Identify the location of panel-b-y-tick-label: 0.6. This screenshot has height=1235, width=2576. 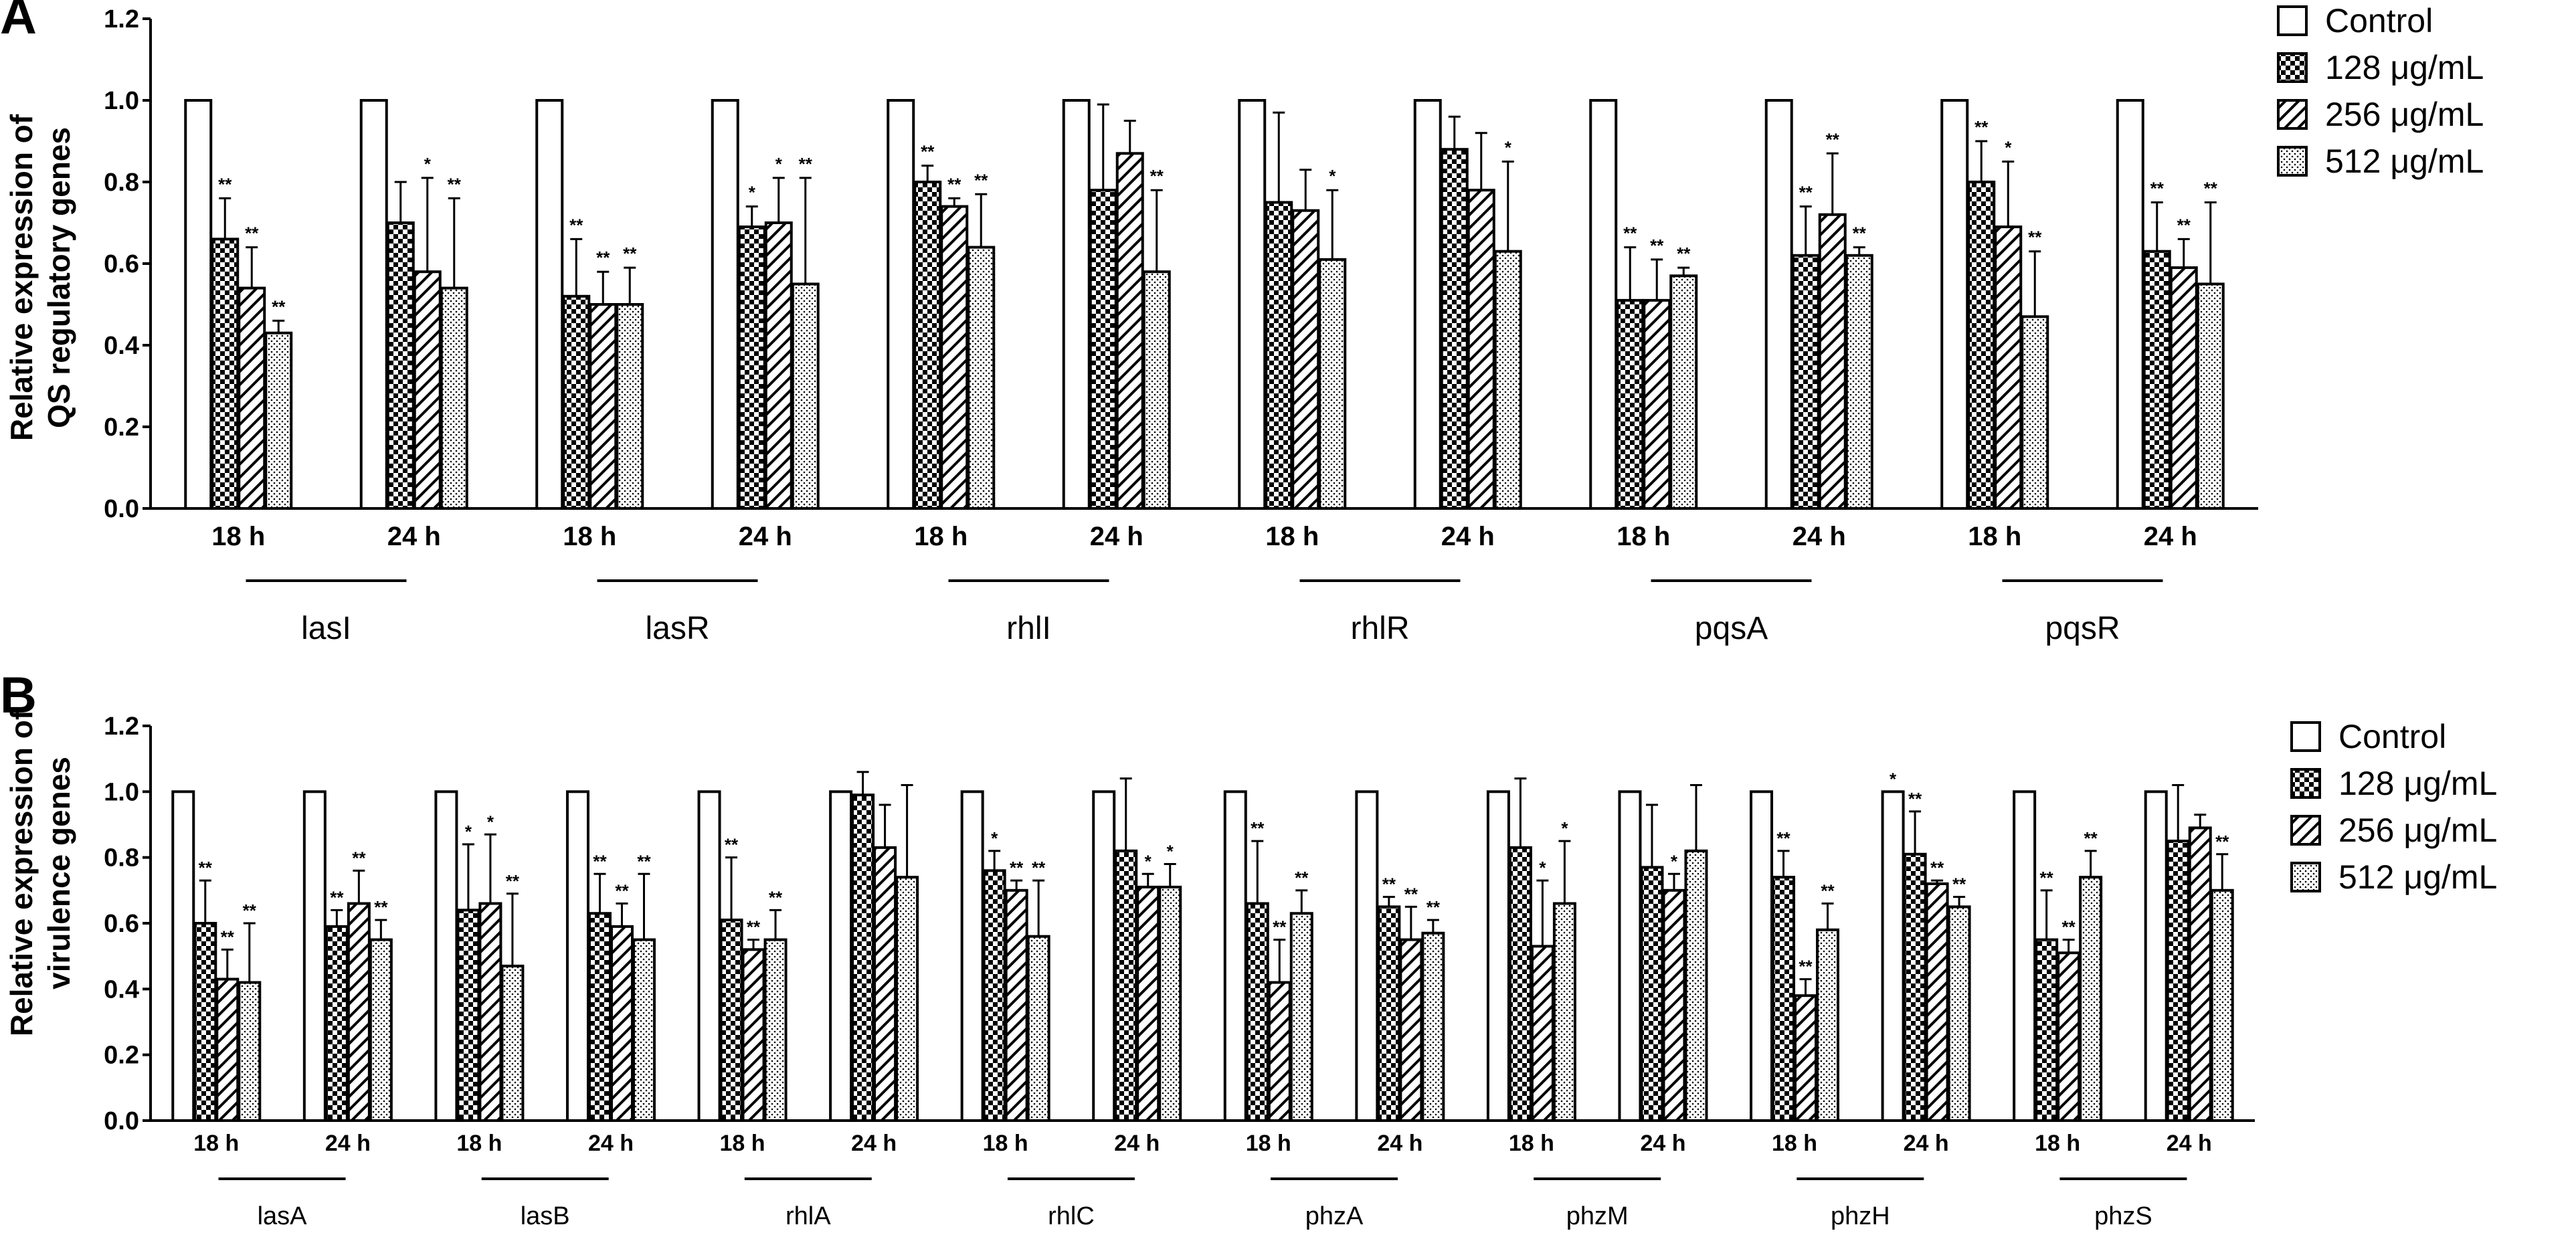
(122, 924).